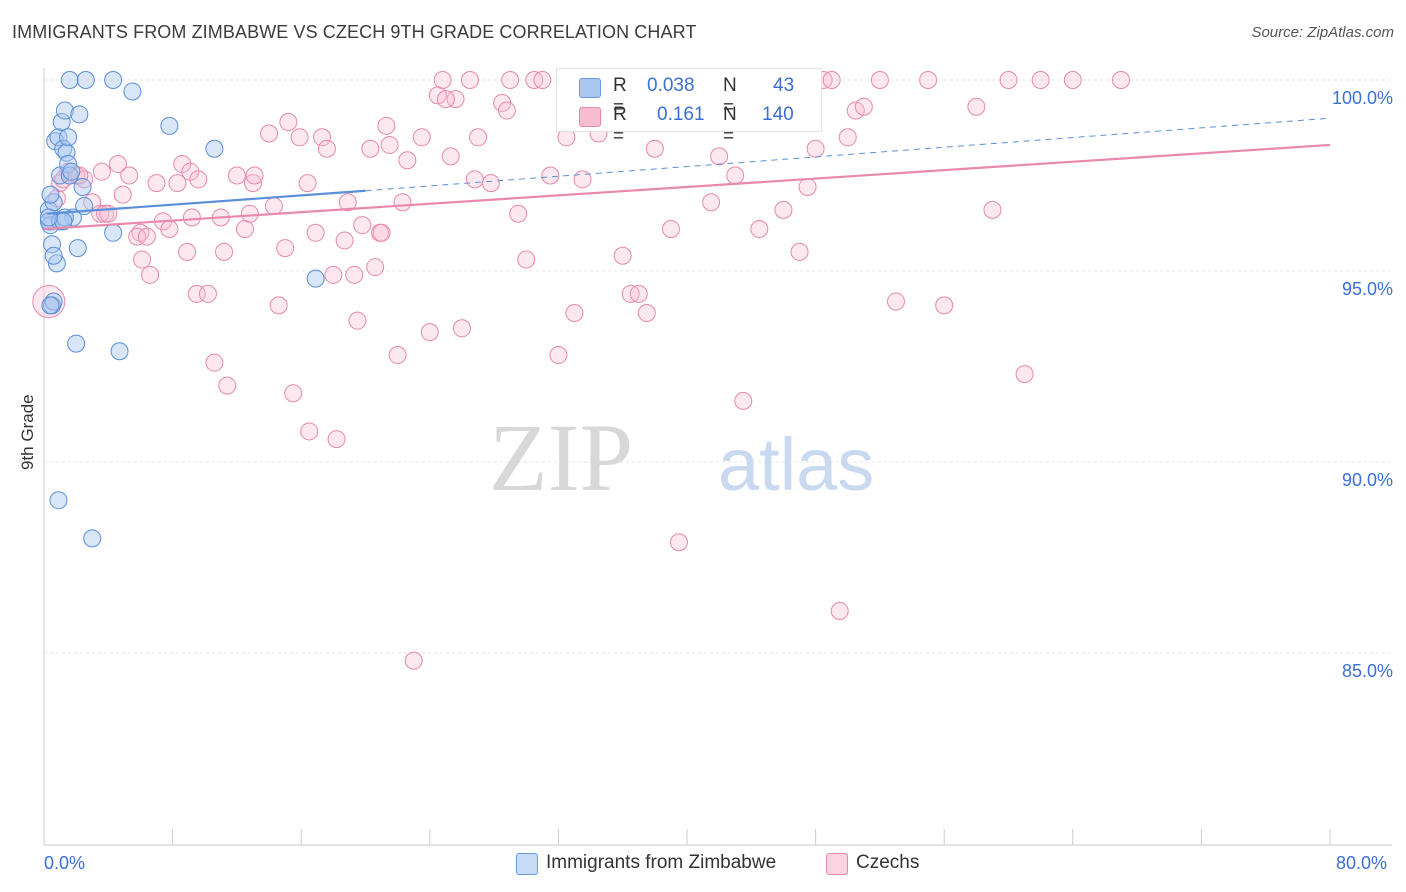 Image resolution: width=1406 pixels, height=892 pixels. I want to click on legend-label-czechs: Czechs, so click(888, 862).